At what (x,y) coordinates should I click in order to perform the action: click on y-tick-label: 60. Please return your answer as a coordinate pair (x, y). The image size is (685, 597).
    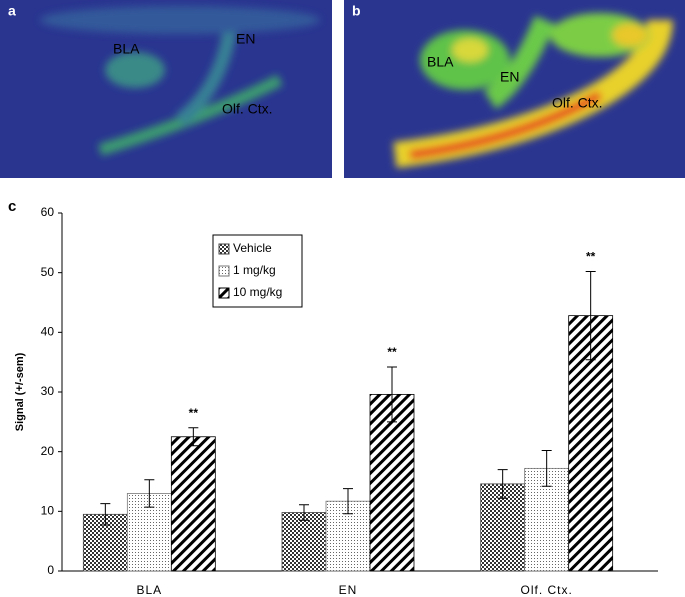
    Looking at the image, I should click on (48, 212).